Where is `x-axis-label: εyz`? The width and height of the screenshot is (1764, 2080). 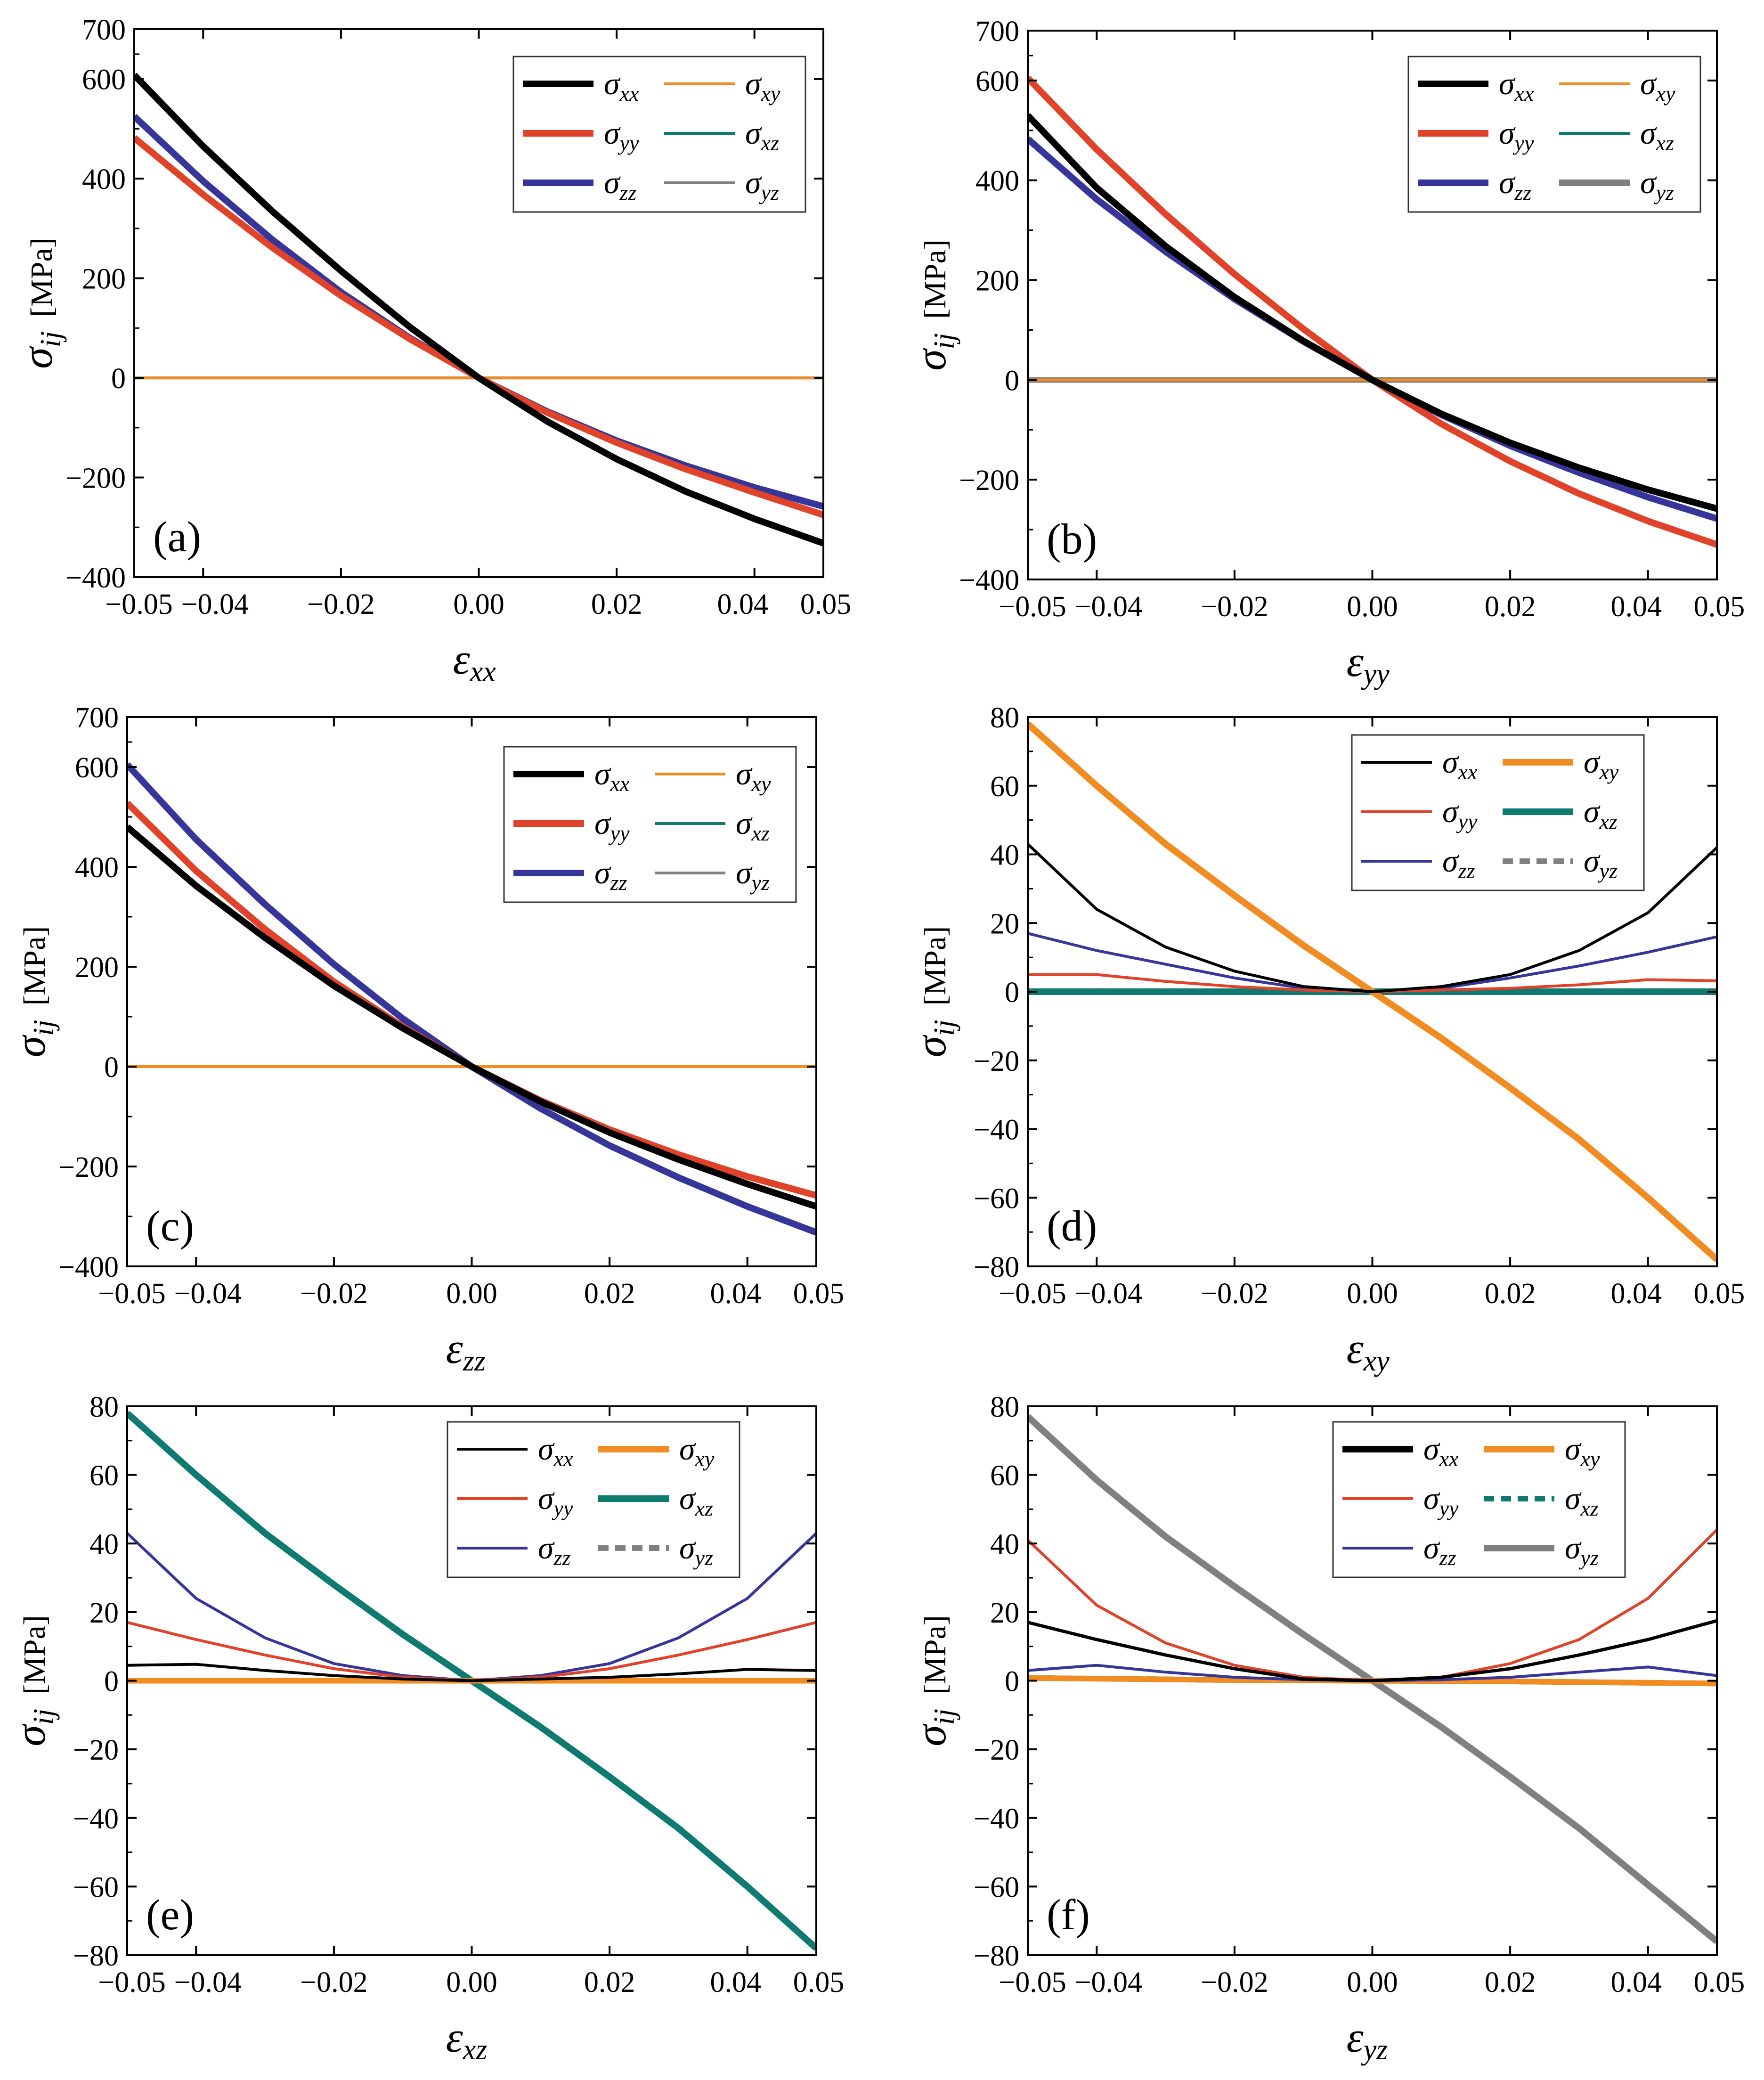 x-axis-label: εyz is located at coordinates (1367, 2039).